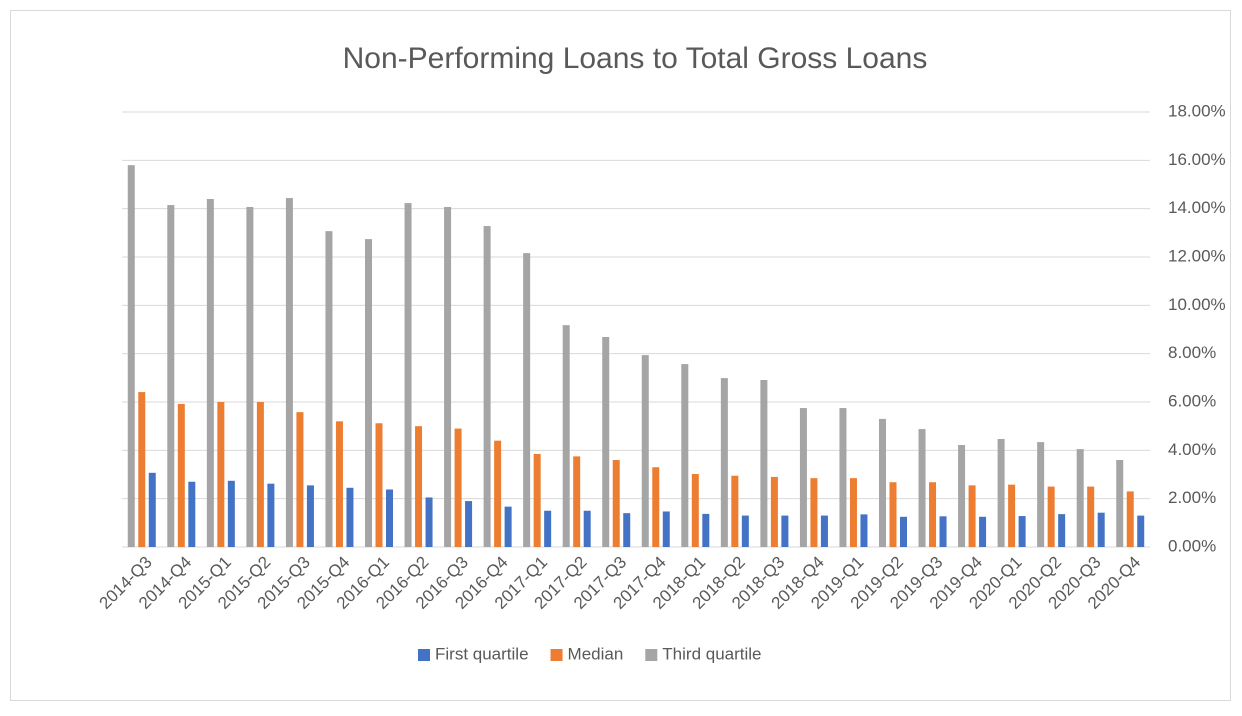 The height and width of the screenshot is (716, 1242). I want to click on y-tick-label: 16.00%, so click(1197, 159).